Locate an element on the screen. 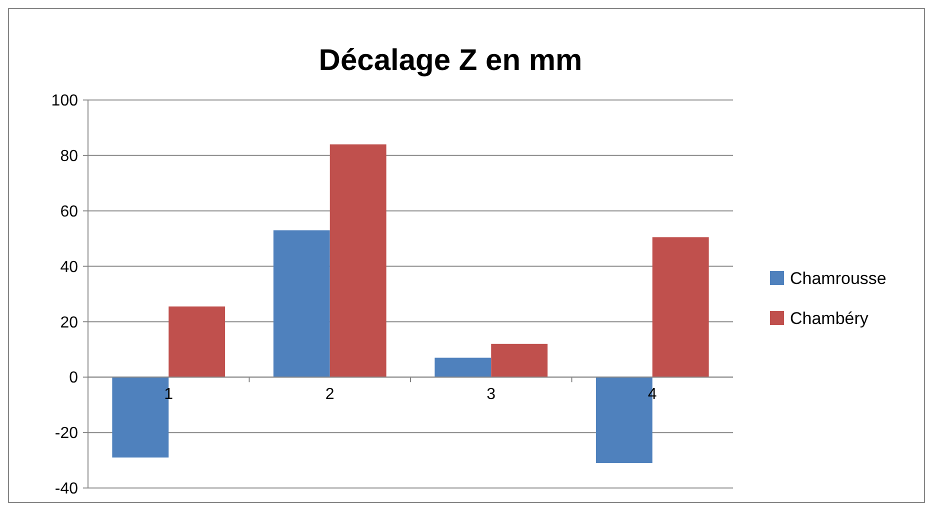  y-tick-label: 40 is located at coordinates (69, 267).